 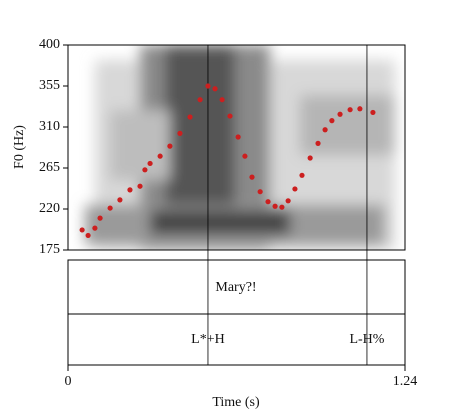 What do you see at coordinates (49, 208) in the screenshot?
I see `y-tick-label: 220` at bounding box center [49, 208].